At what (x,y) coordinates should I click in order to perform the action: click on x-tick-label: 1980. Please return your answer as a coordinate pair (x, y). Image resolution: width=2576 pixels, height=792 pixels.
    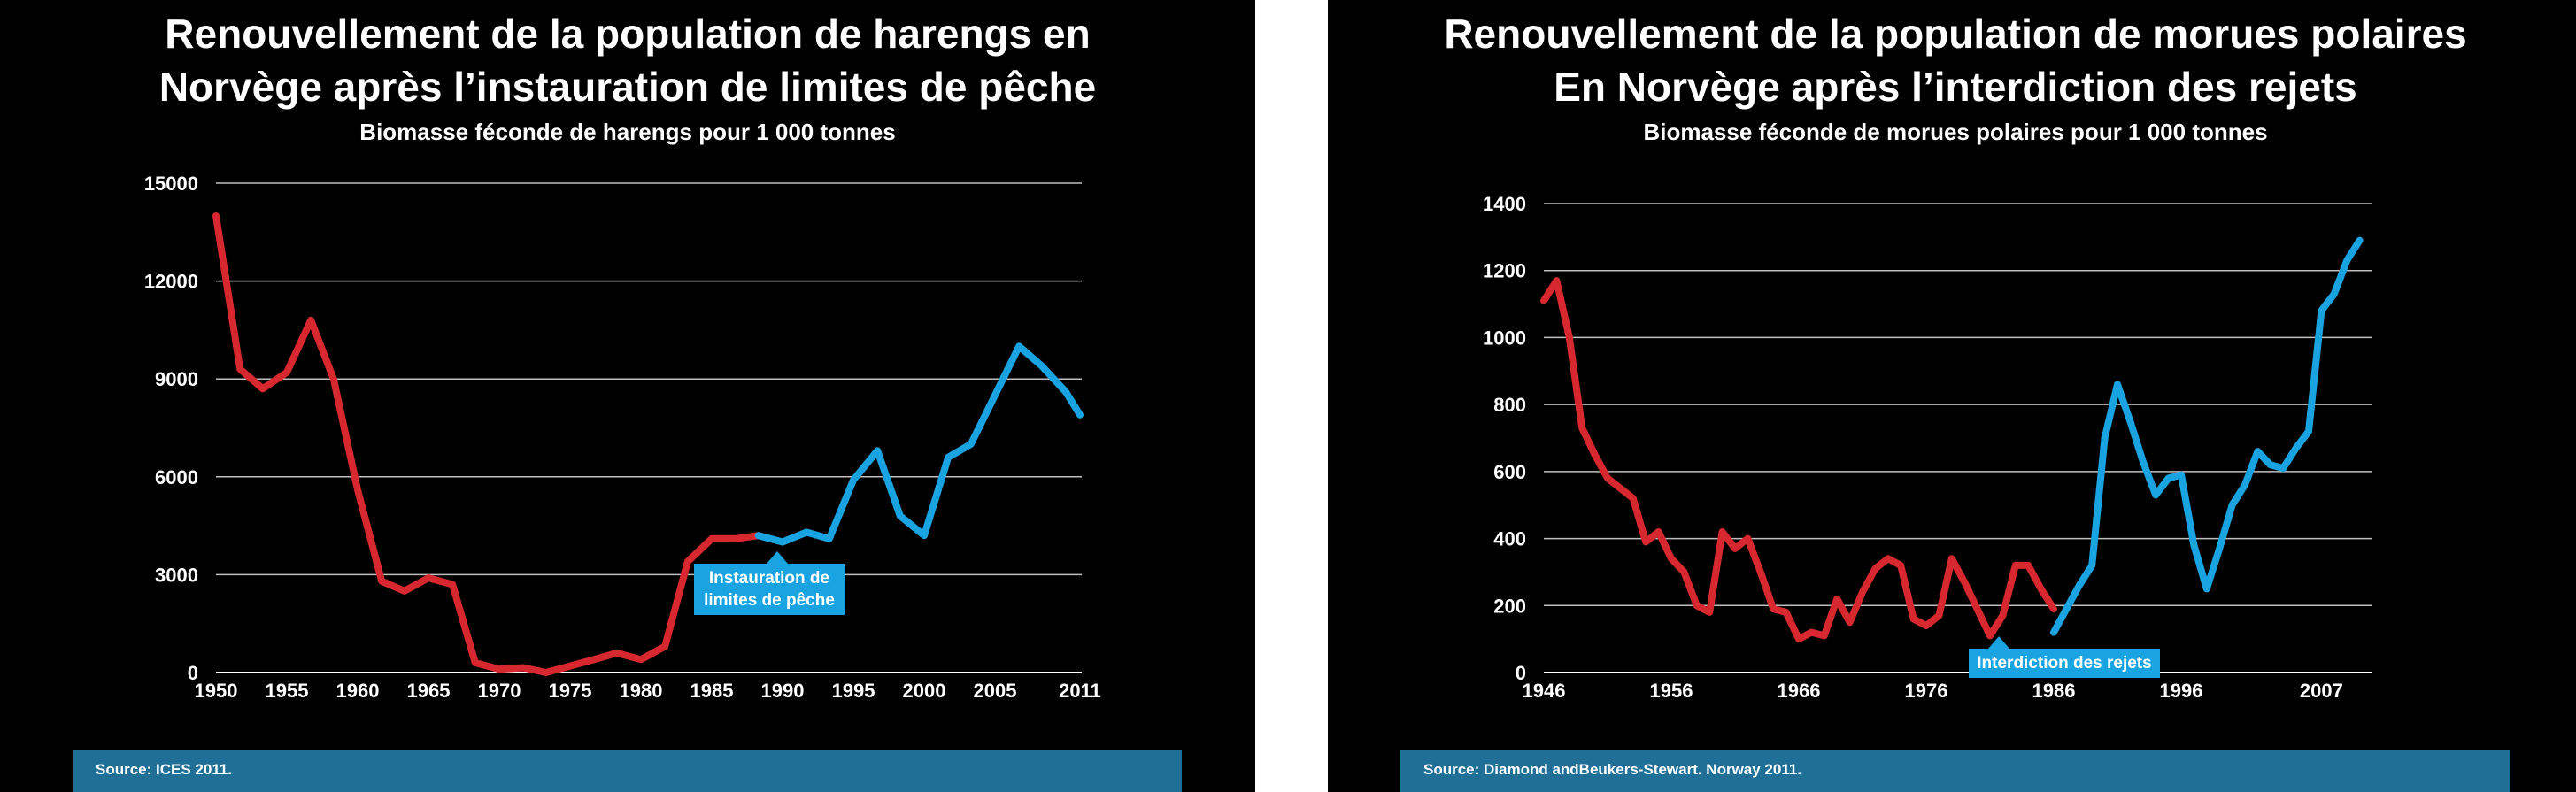
    Looking at the image, I should click on (641, 691).